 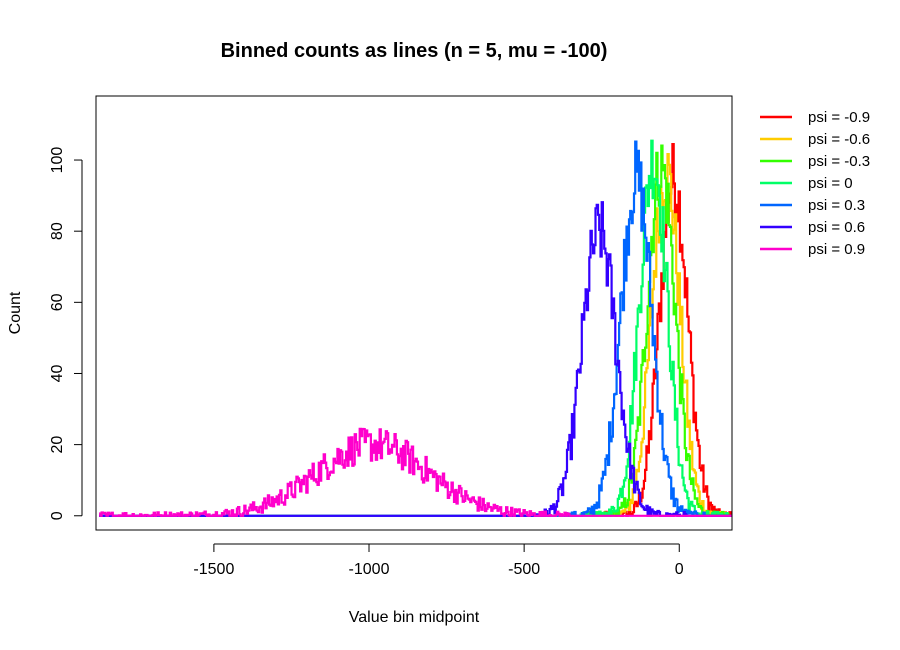 What do you see at coordinates (15, 312) in the screenshot?
I see `y-axis-label: Count` at bounding box center [15, 312].